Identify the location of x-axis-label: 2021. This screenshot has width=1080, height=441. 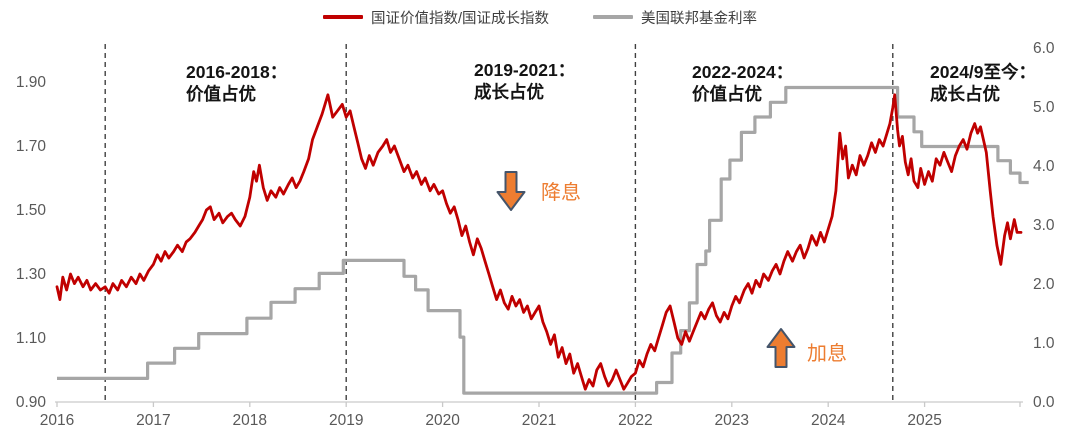
(539, 420).